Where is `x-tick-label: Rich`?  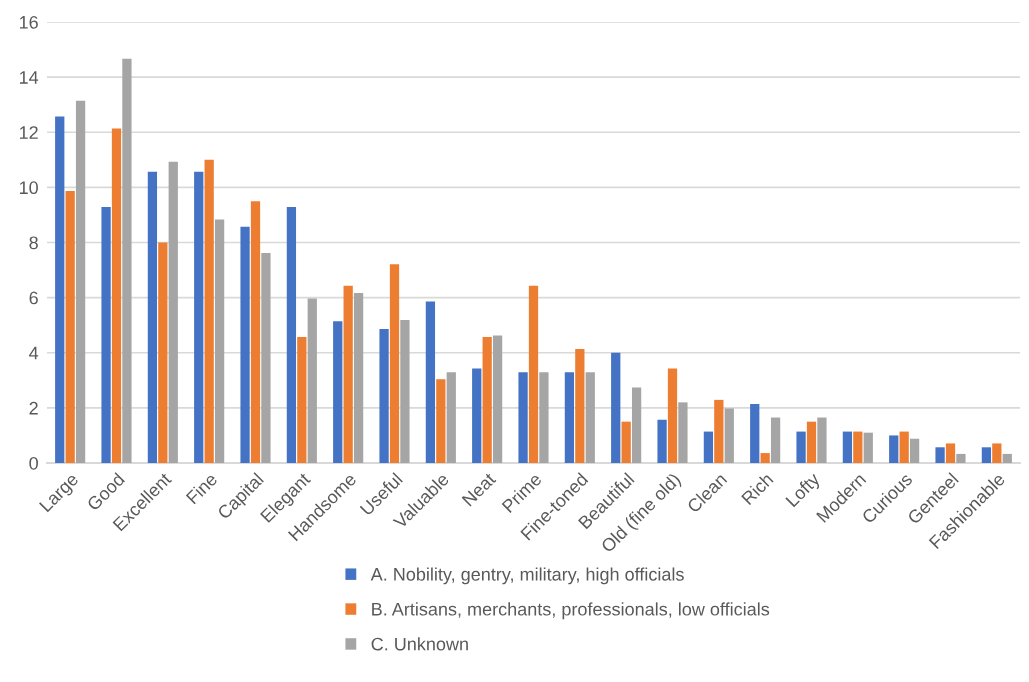 x-tick-label: Rich is located at coordinates (757, 489).